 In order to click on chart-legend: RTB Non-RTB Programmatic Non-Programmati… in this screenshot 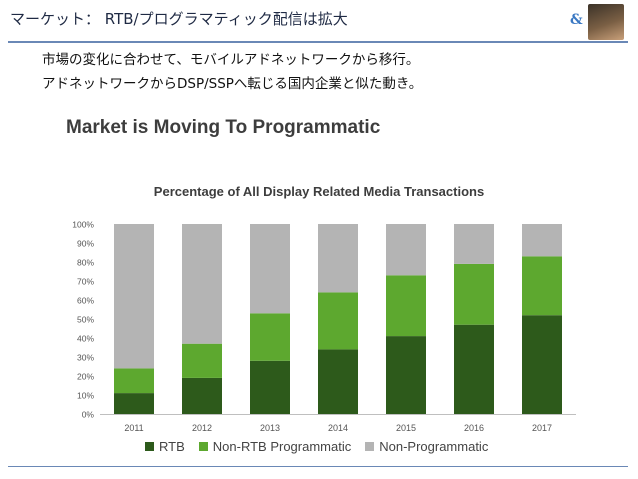, I will do `click(316, 446)`.